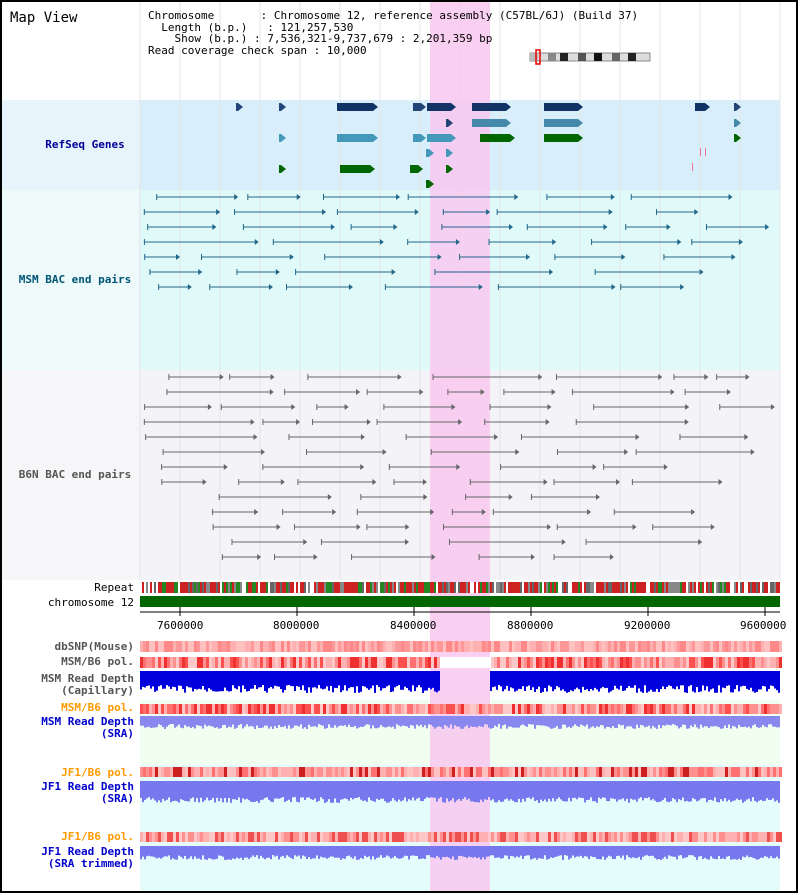 The image size is (800, 895). Describe the element at coordinates (94, 646) in the screenshot. I see `dbsnp-track-label: dbSNP(Mouse)` at that location.